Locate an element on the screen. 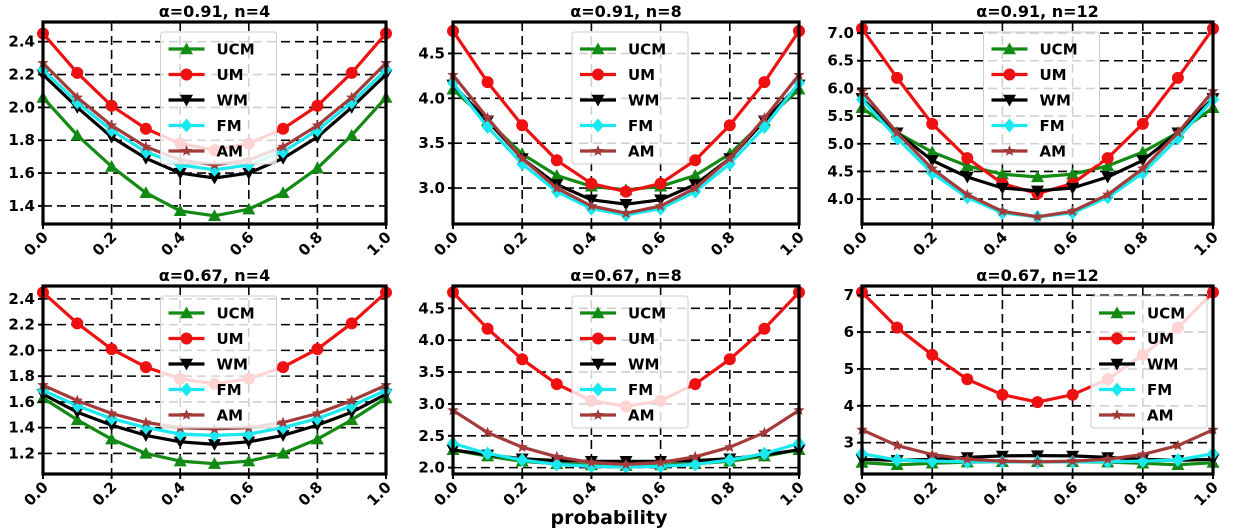  x-tick-label: 0.6 is located at coordinates (1066, 494).